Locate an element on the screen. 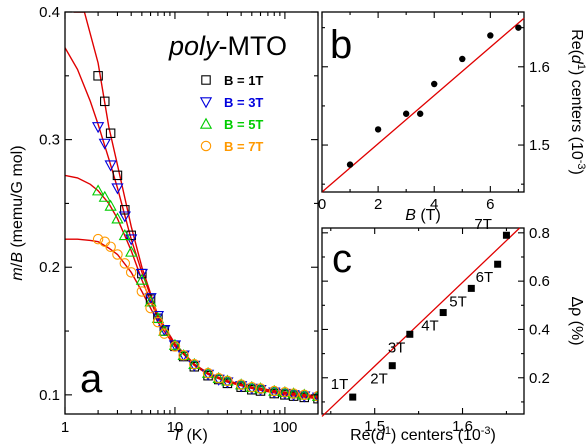  x-tick-label-b: 6 is located at coordinates (490, 204).